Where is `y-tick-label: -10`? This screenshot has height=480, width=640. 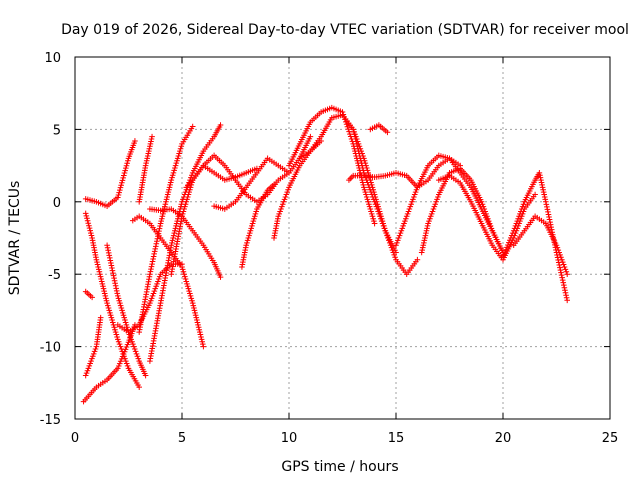 y-tick-label: -10 is located at coordinates (50, 348).